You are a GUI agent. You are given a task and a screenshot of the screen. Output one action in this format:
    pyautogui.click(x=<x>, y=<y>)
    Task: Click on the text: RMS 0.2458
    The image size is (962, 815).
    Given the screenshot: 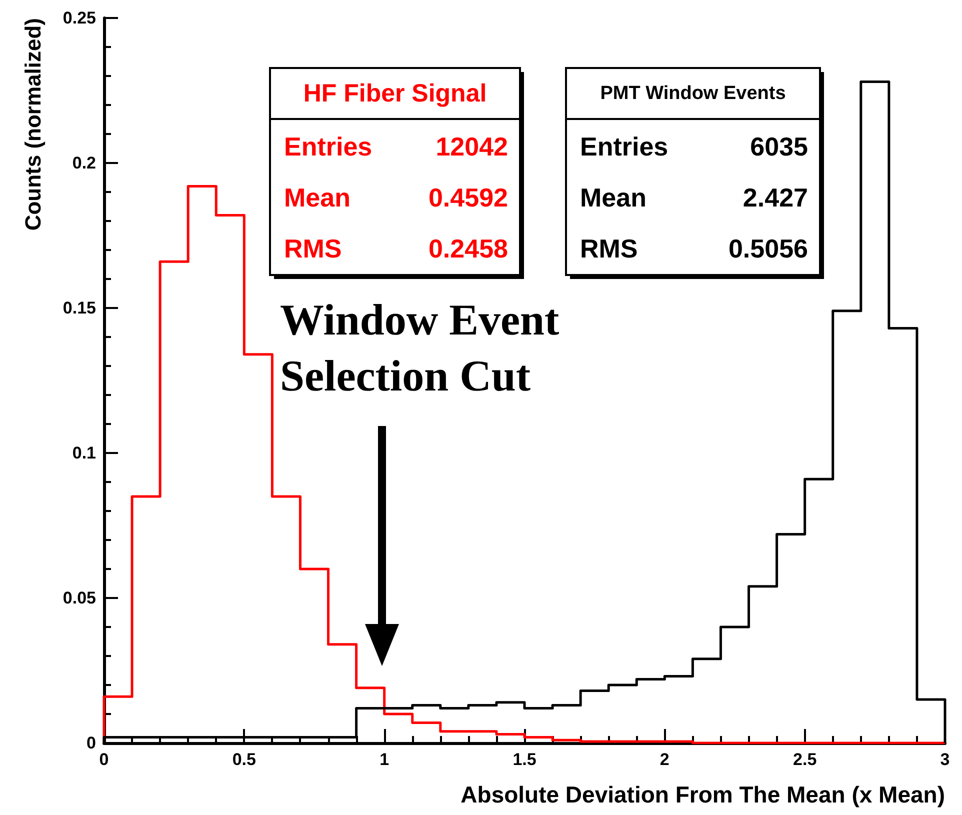 What is the action you would take?
    pyautogui.click(x=396, y=249)
    